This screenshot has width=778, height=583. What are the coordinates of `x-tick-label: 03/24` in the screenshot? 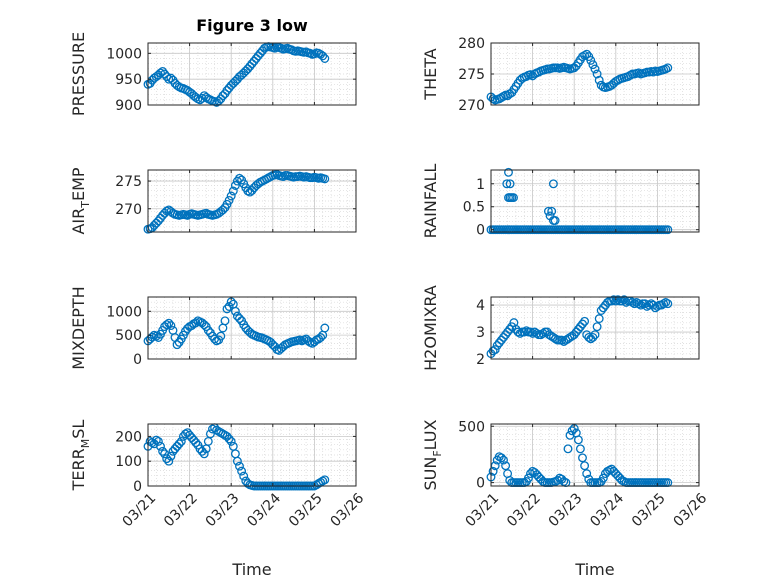 It's located at (264, 510).